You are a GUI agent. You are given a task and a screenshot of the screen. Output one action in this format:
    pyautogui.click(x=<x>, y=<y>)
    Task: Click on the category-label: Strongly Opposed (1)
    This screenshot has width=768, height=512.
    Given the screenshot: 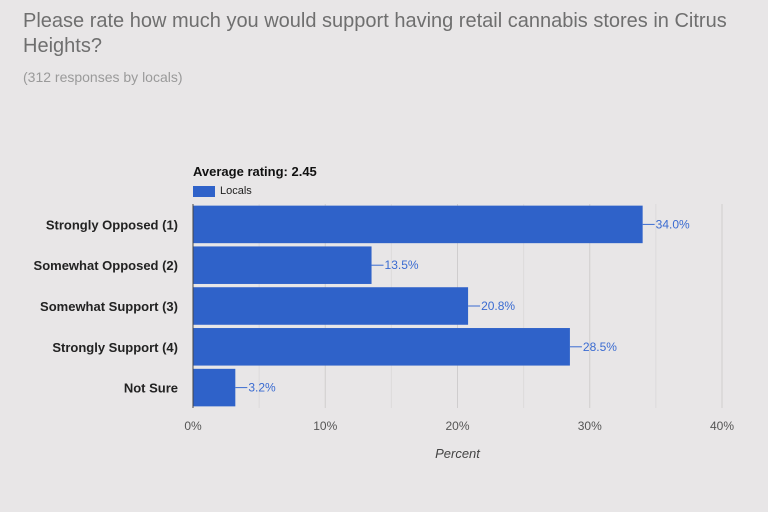 What is the action you would take?
    pyautogui.click(x=112, y=224)
    